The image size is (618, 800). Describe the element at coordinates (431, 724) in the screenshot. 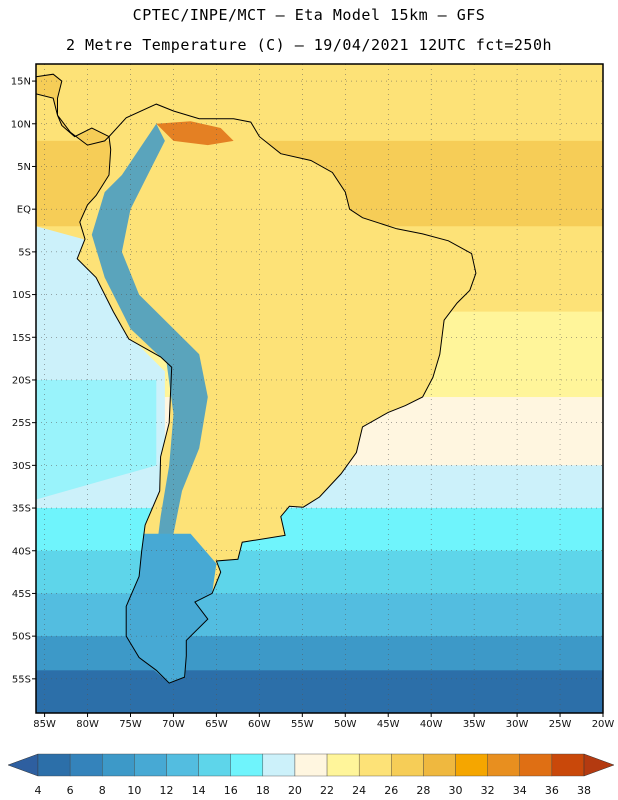

I see `lon-tick-label: 40W` at that location.